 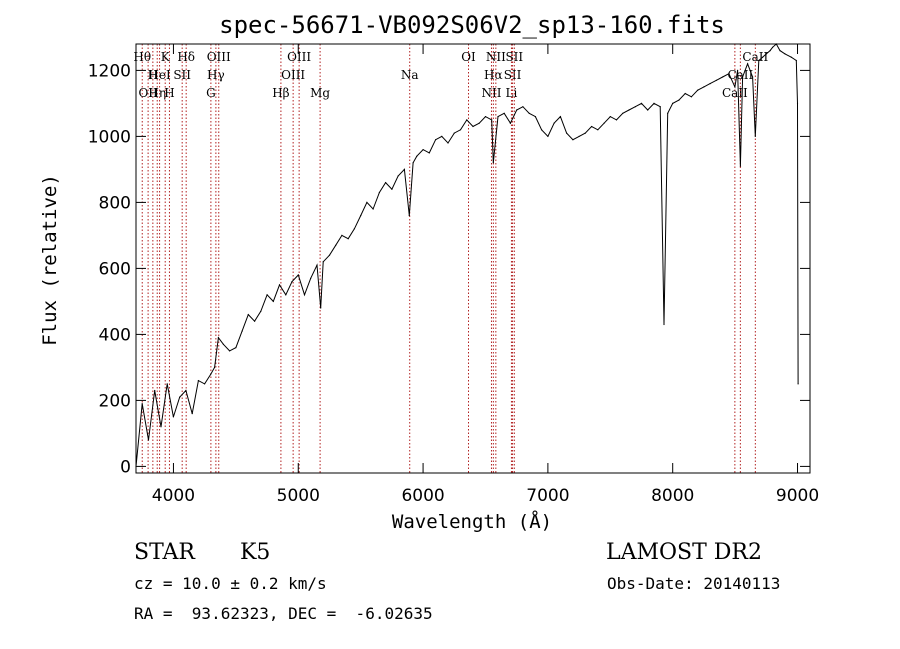 I want to click on line-label-0: Hθ, so click(x=142, y=57).